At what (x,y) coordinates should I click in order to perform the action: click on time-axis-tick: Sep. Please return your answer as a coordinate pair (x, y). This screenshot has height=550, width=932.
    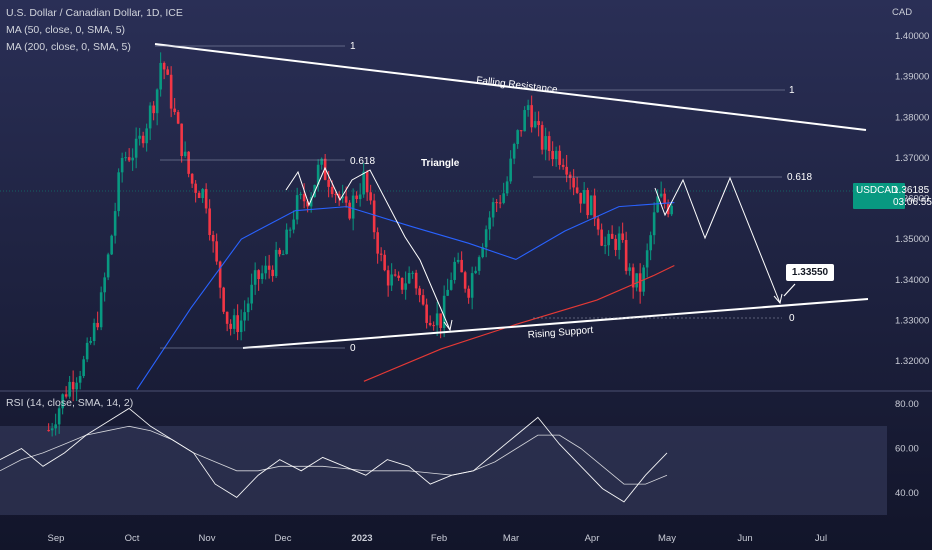
    Looking at the image, I should click on (56, 538).